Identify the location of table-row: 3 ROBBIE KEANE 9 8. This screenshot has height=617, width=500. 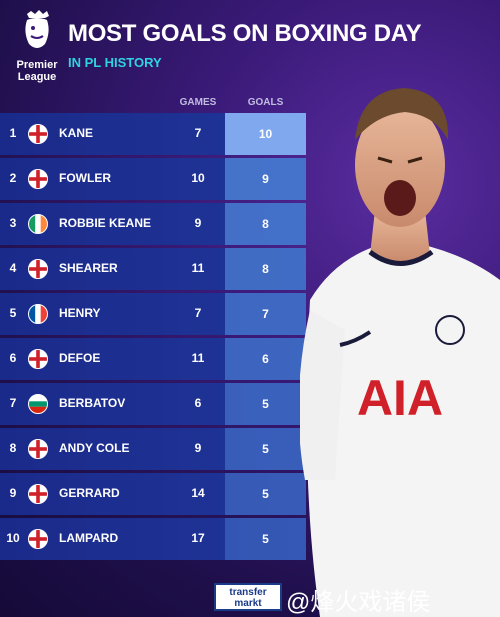
(153, 224).